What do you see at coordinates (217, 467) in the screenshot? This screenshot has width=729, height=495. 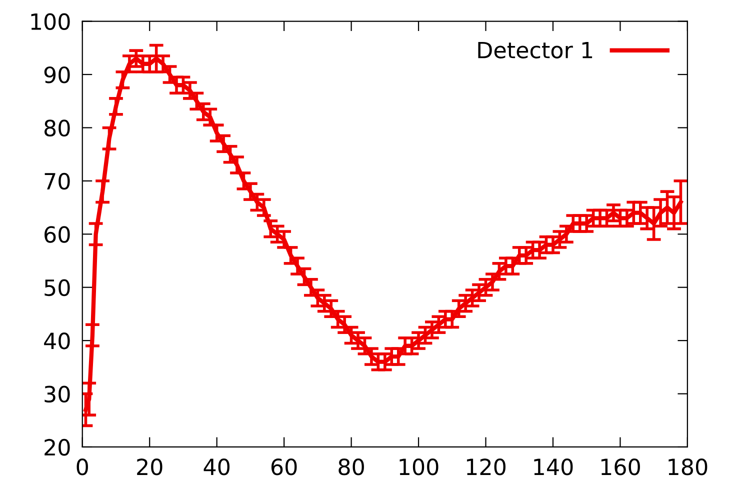 I see `x-tick-label: 40` at bounding box center [217, 467].